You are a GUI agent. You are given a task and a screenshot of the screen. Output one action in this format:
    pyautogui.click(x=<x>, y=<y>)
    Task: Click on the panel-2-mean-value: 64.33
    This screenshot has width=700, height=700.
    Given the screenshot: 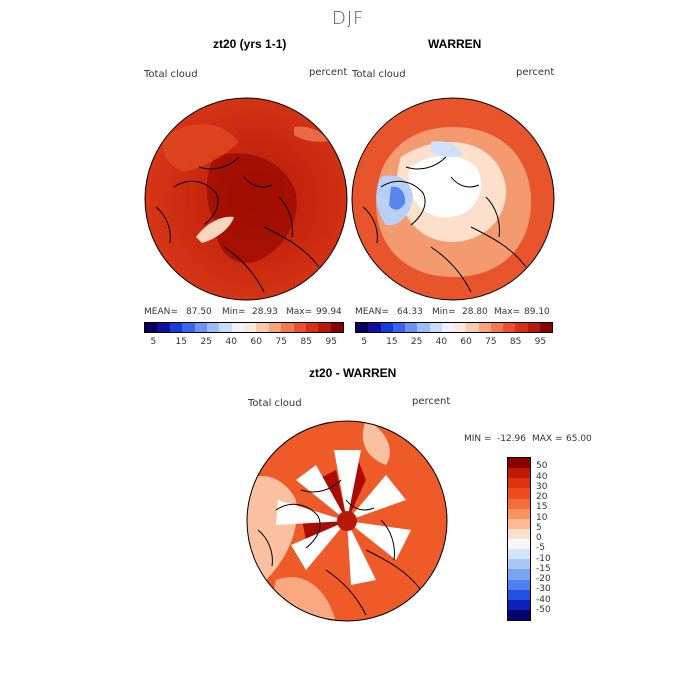 What is the action you would take?
    pyautogui.click(x=410, y=312)
    